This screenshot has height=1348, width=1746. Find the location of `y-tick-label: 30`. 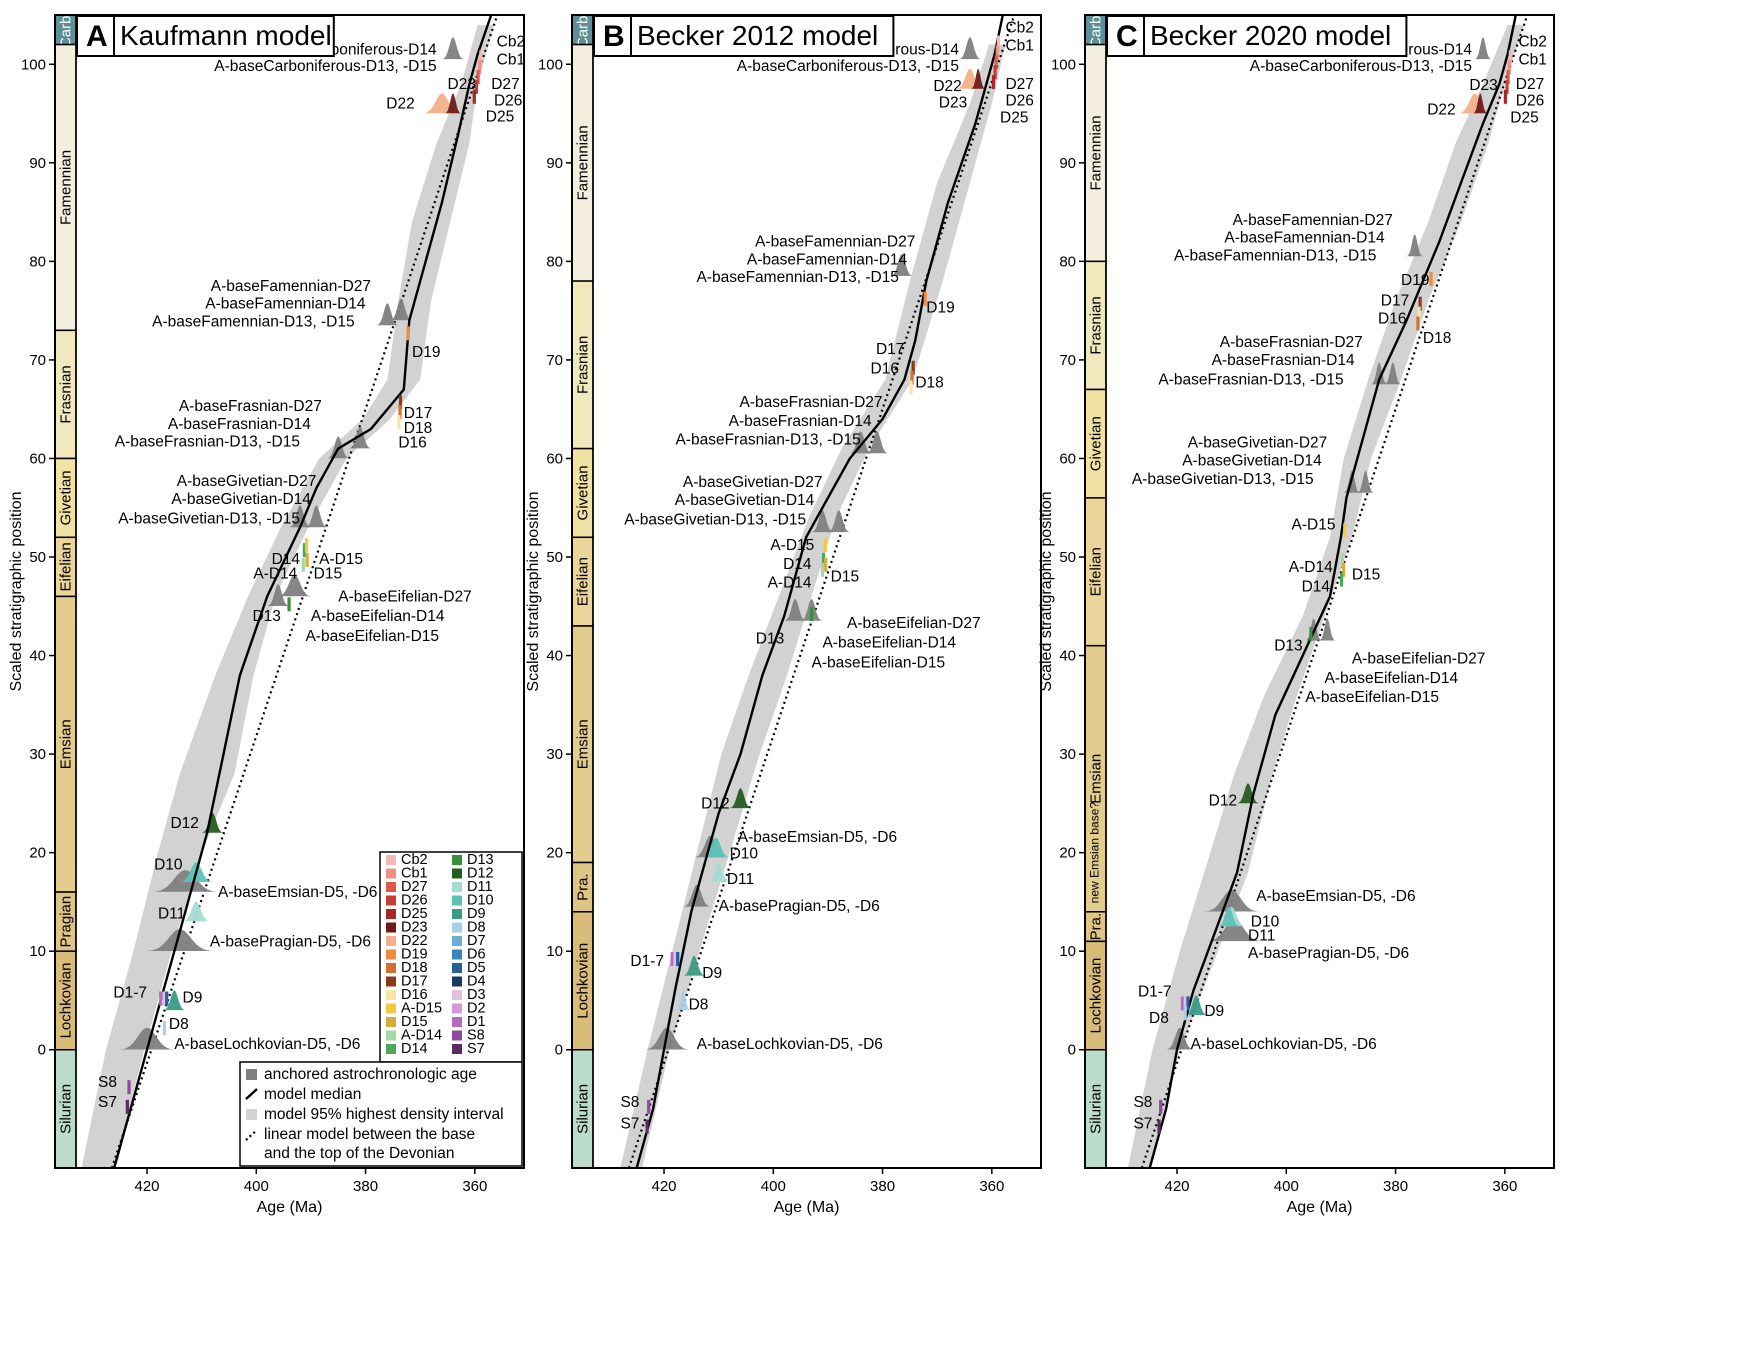

y-tick-label: 30 is located at coordinates (554, 754).